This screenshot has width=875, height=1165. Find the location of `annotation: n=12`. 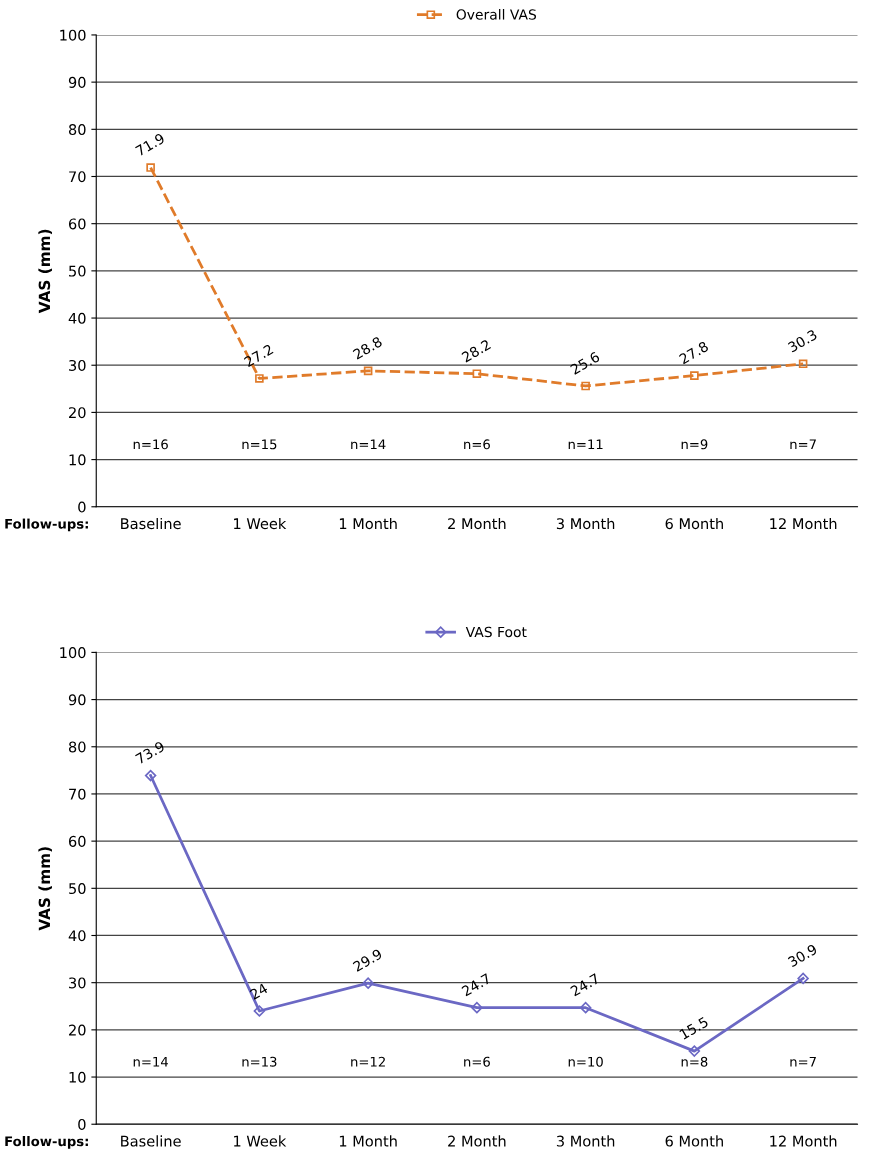

annotation: n=12 is located at coordinates (368, 1061).